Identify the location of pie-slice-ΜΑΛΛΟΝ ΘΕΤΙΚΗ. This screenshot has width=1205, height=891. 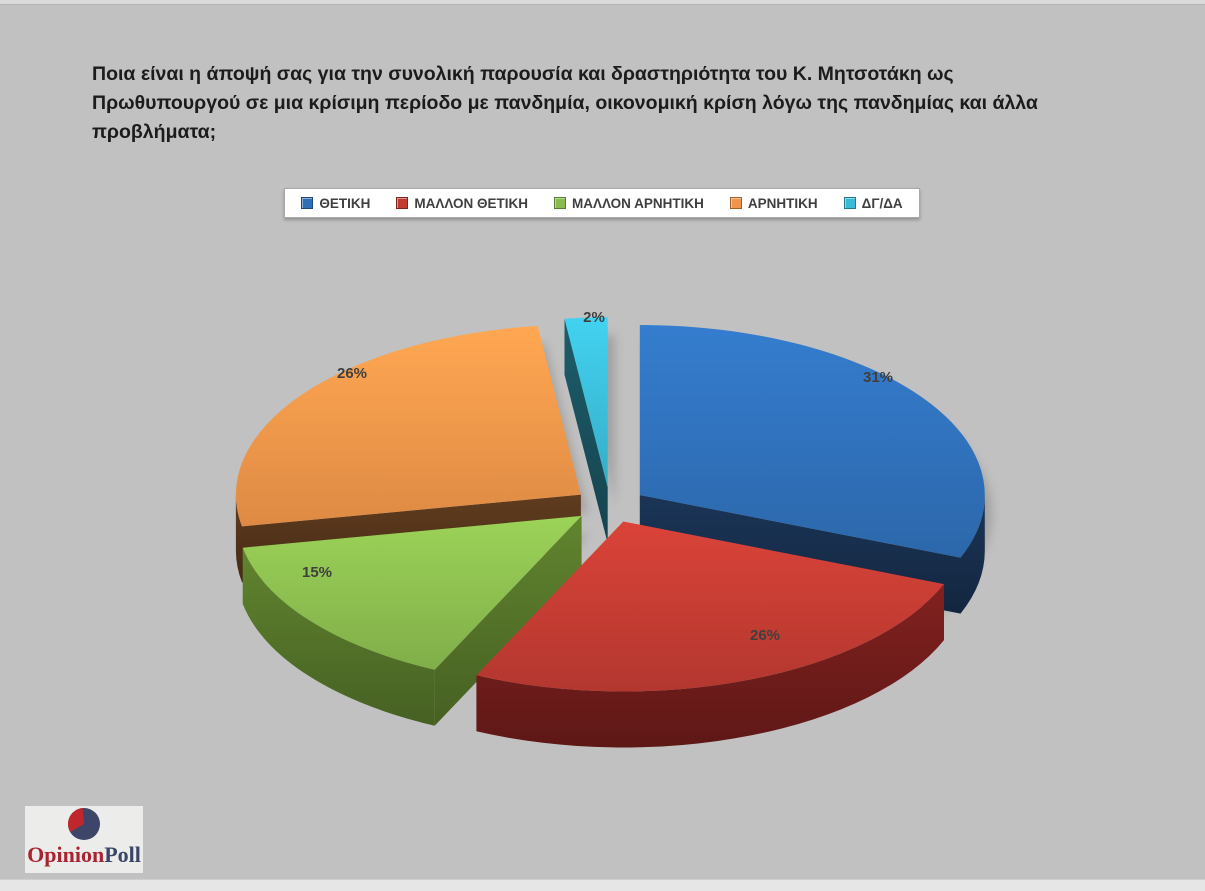
(710, 634).